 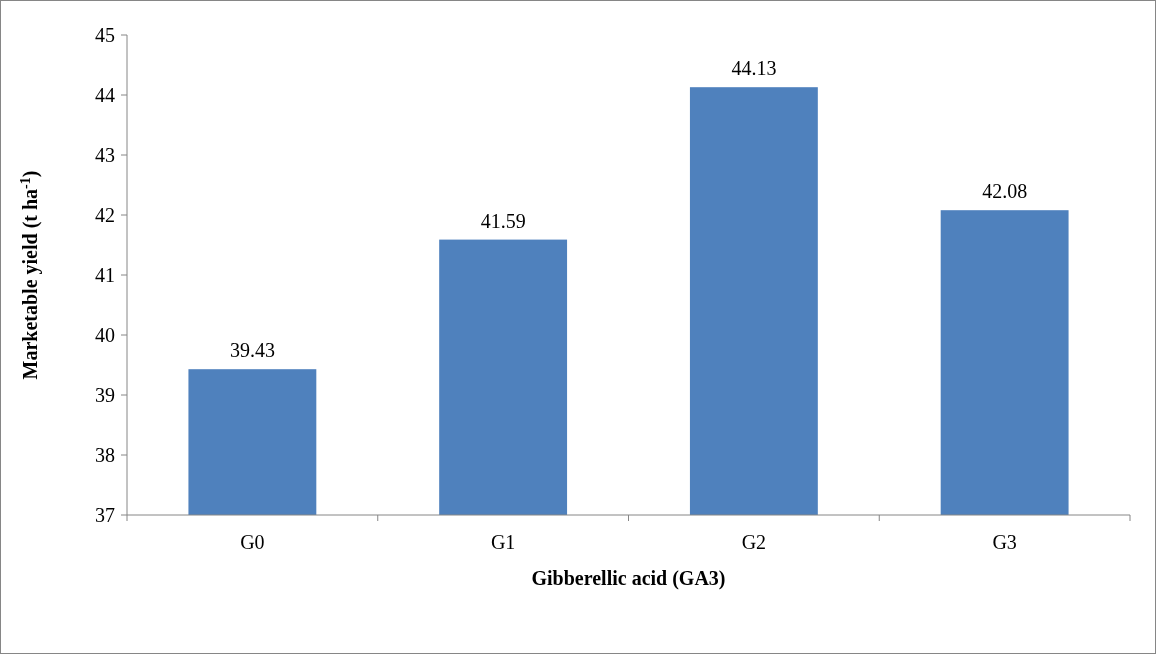 I want to click on x-tick-label: G3, so click(x=1004, y=542).